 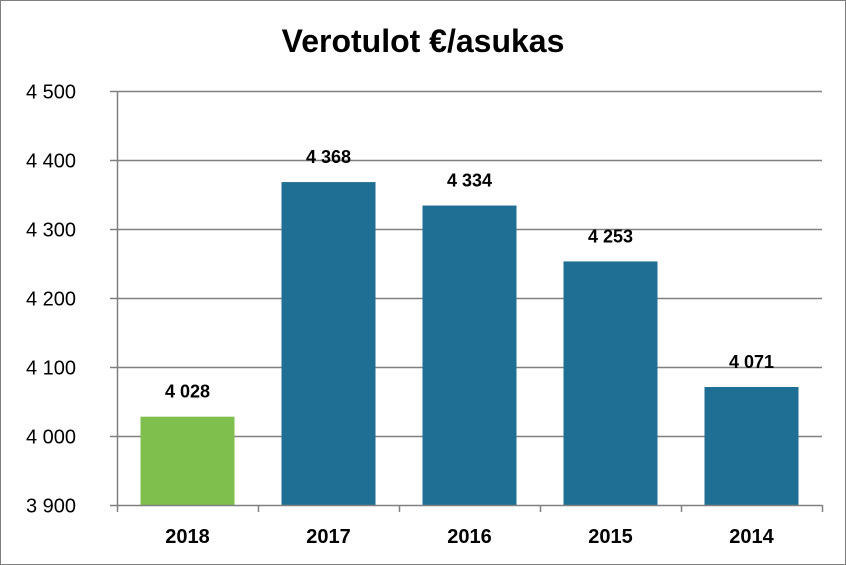 I want to click on y-tick-label: 4 300, so click(x=51, y=231).